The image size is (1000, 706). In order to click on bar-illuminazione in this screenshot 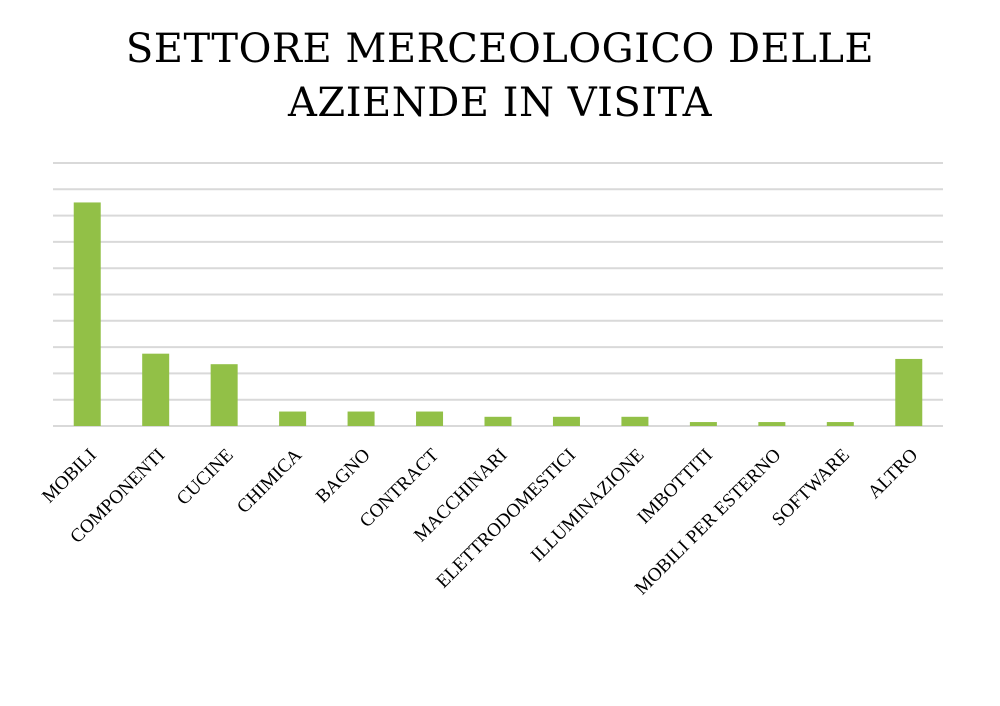, I will do `click(635, 421)`.